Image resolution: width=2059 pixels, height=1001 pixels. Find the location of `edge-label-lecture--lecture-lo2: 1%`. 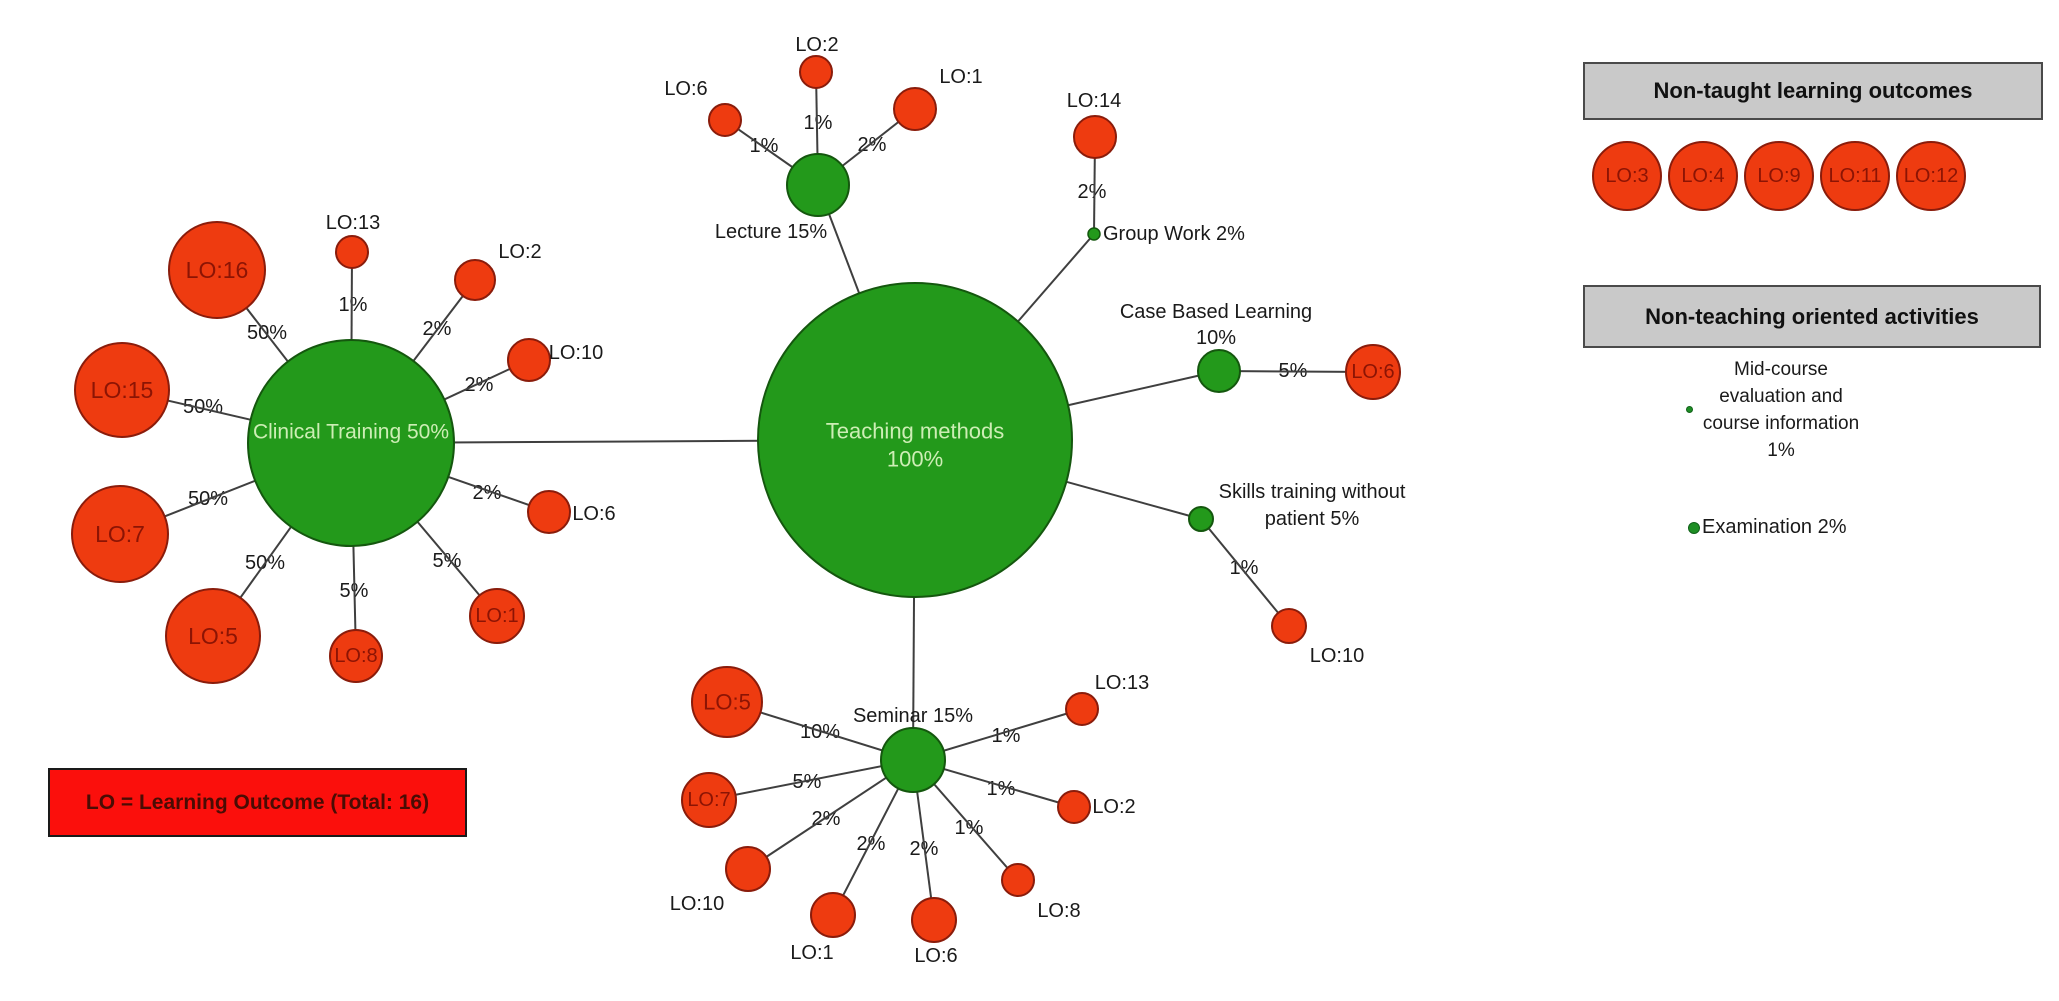

edge-label-lecture--lecture-lo2: 1% is located at coordinates (818, 123).